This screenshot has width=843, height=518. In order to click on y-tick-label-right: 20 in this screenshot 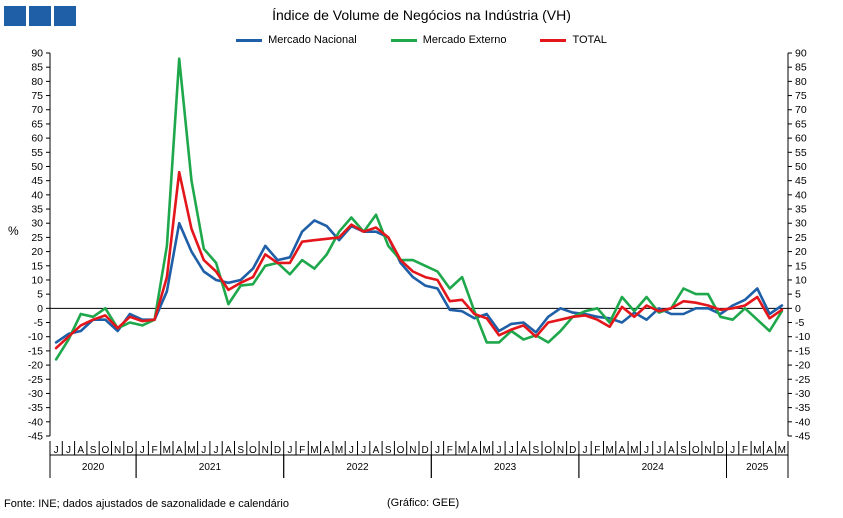, I will do `click(801, 252)`.